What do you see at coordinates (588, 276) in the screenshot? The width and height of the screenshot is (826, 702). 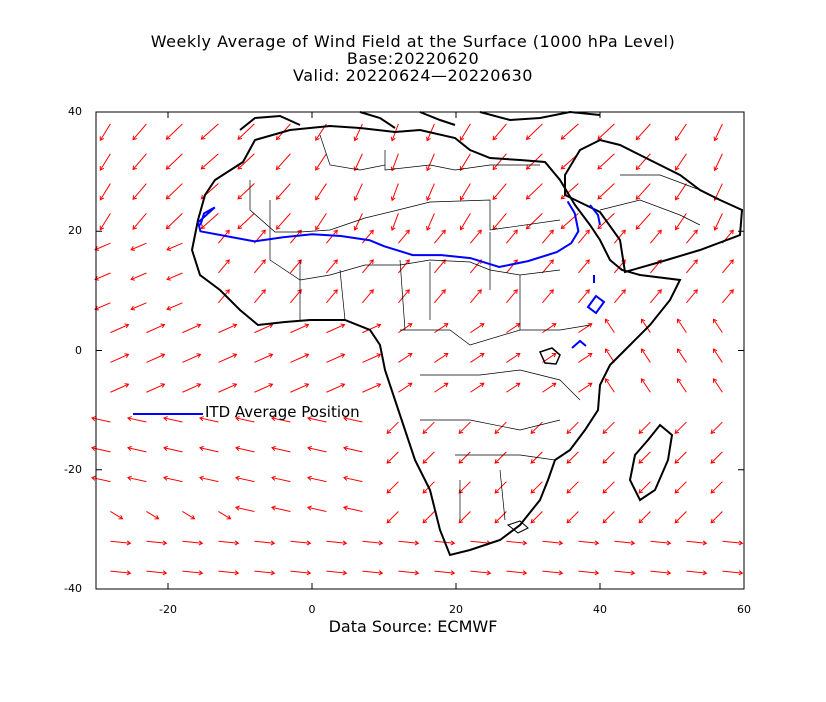 I see `itd-fragment` at bounding box center [588, 276].